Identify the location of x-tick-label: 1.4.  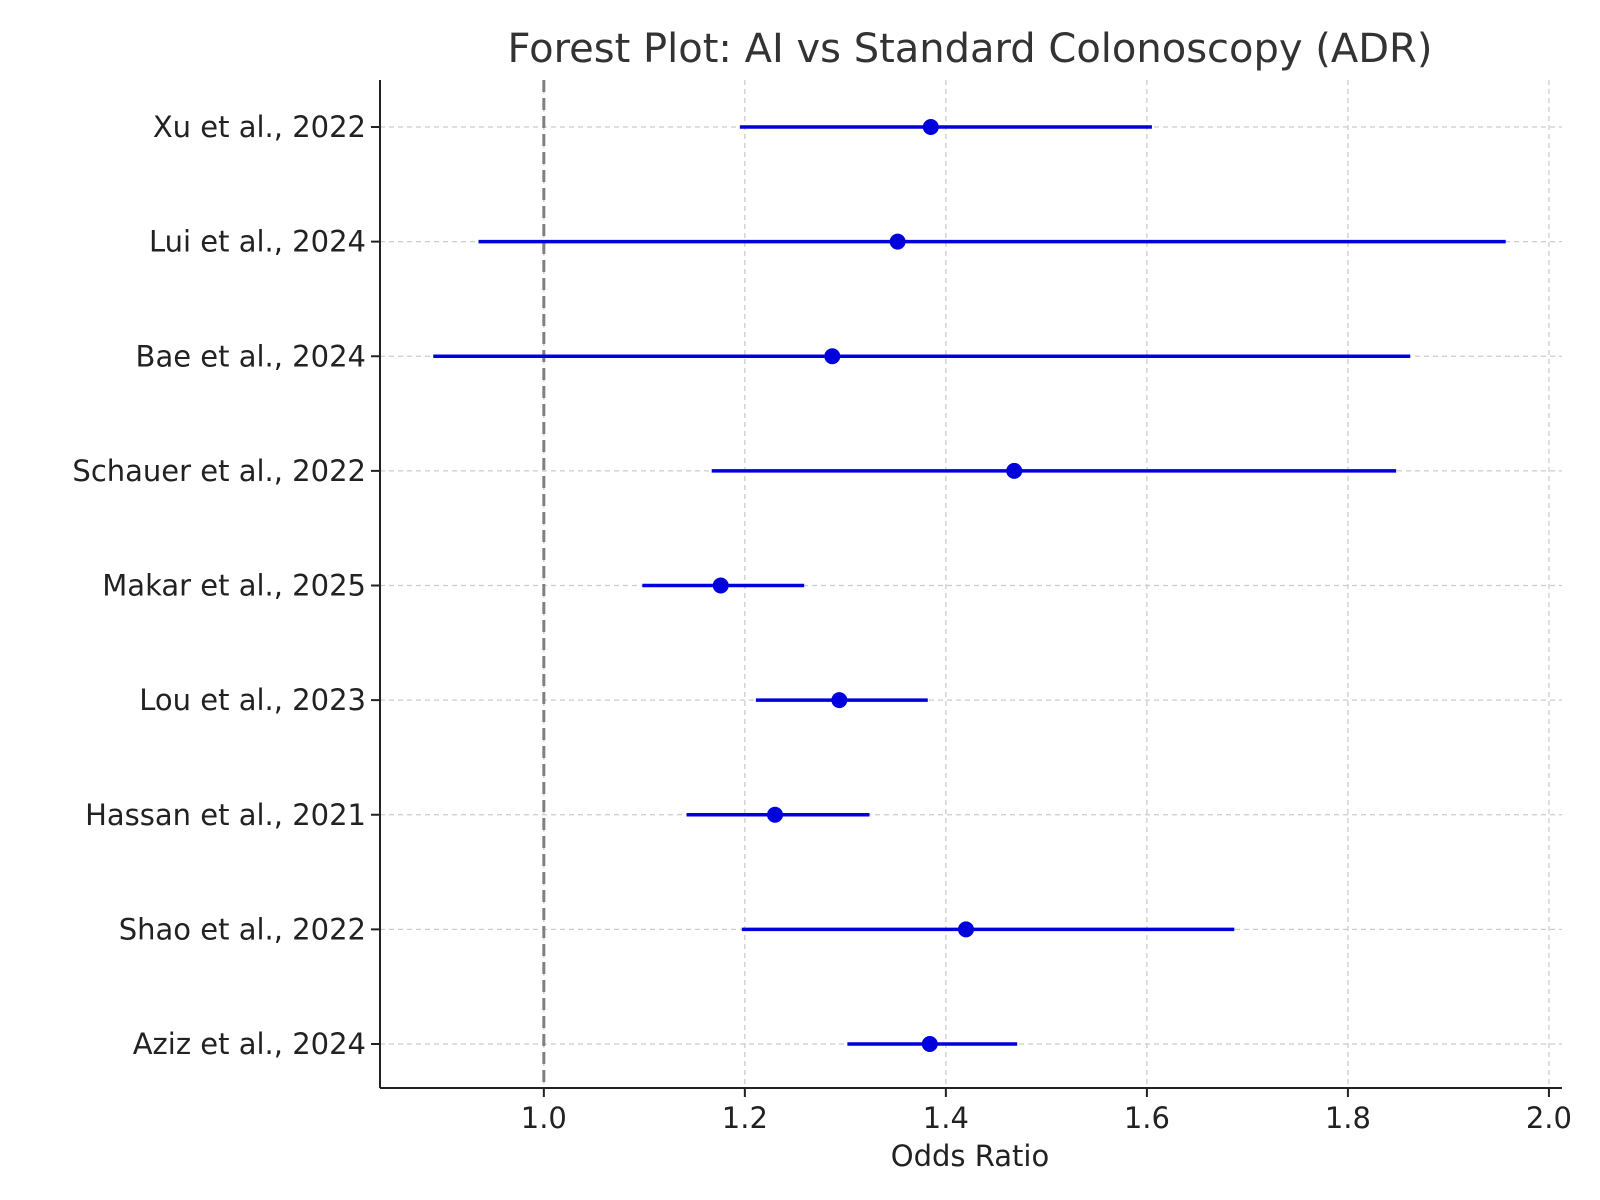
(946, 1118).